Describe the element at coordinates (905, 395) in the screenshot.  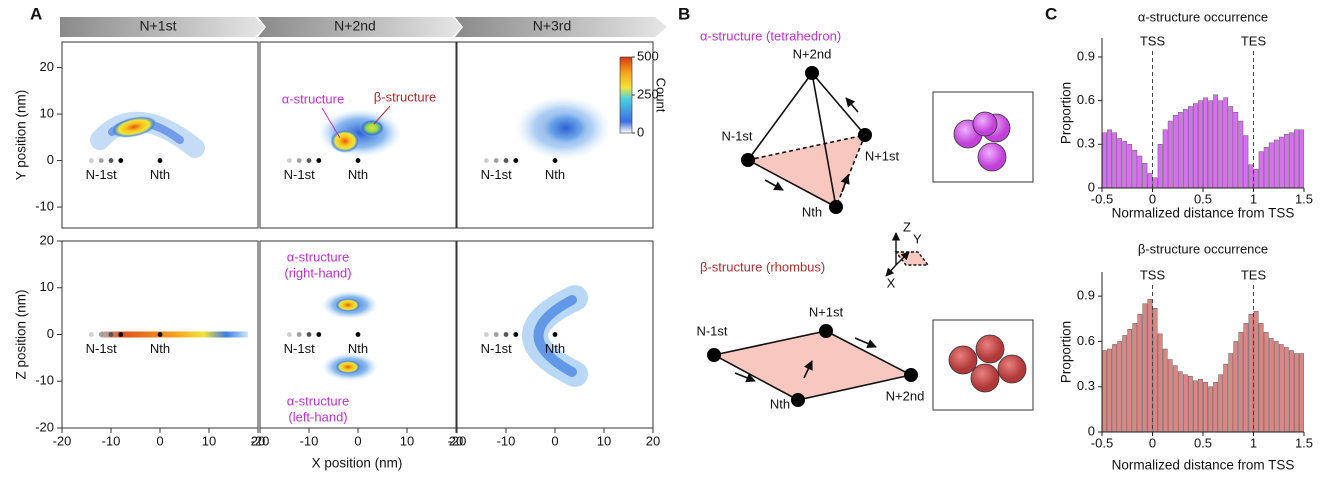
I see `node-label: N+2nd` at that location.